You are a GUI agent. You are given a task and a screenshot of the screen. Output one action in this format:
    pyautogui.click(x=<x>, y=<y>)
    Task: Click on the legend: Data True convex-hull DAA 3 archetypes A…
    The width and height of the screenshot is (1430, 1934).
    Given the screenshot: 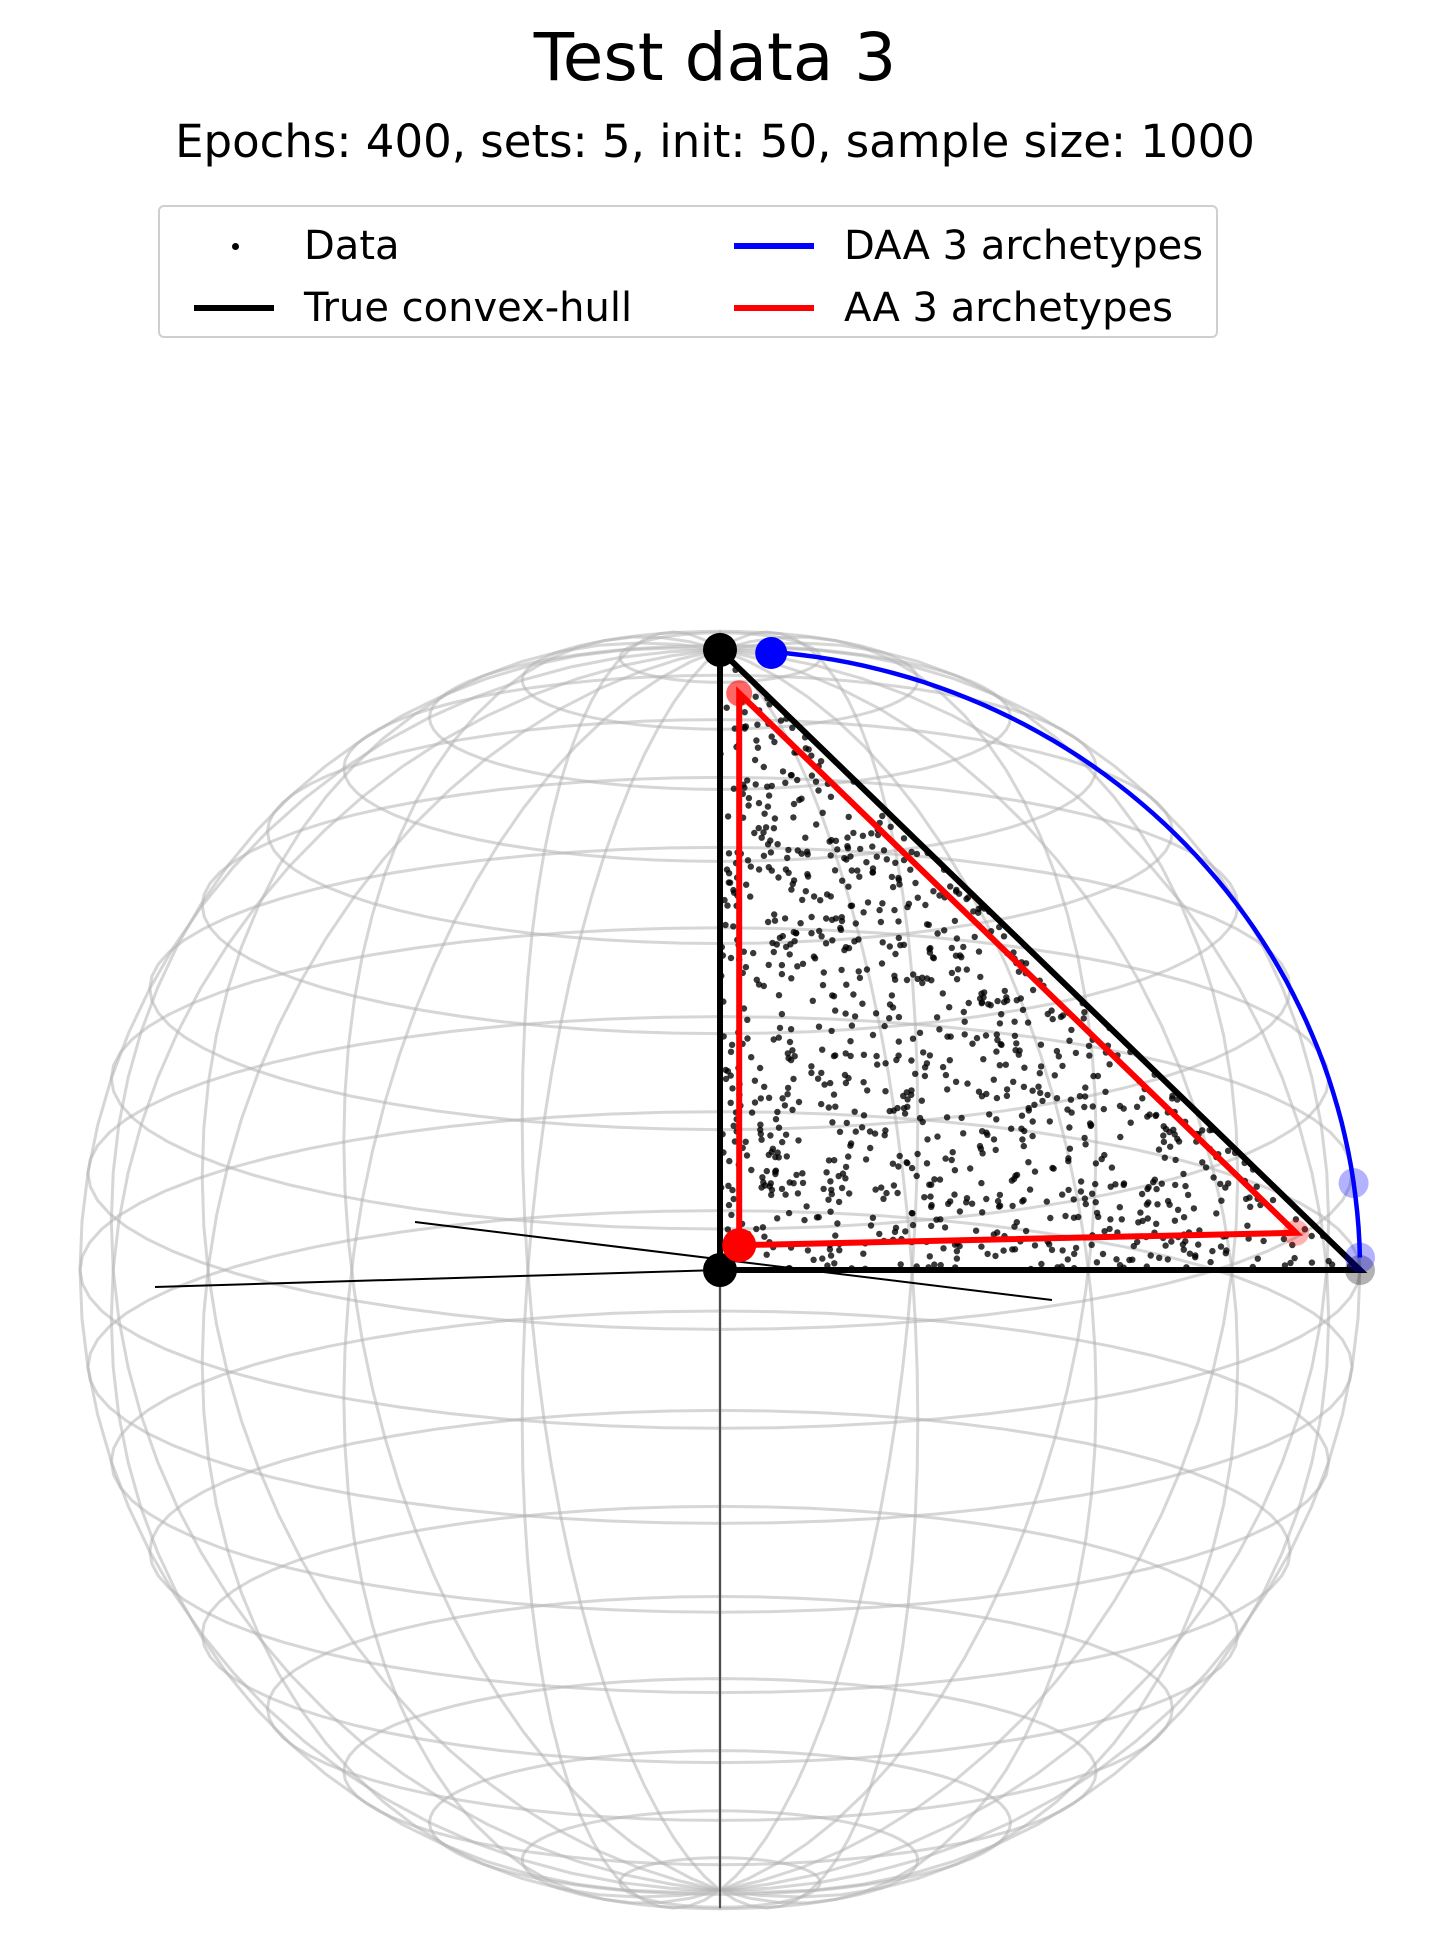 What is the action you would take?
    pyautogui.click(x=688, y=271)
    